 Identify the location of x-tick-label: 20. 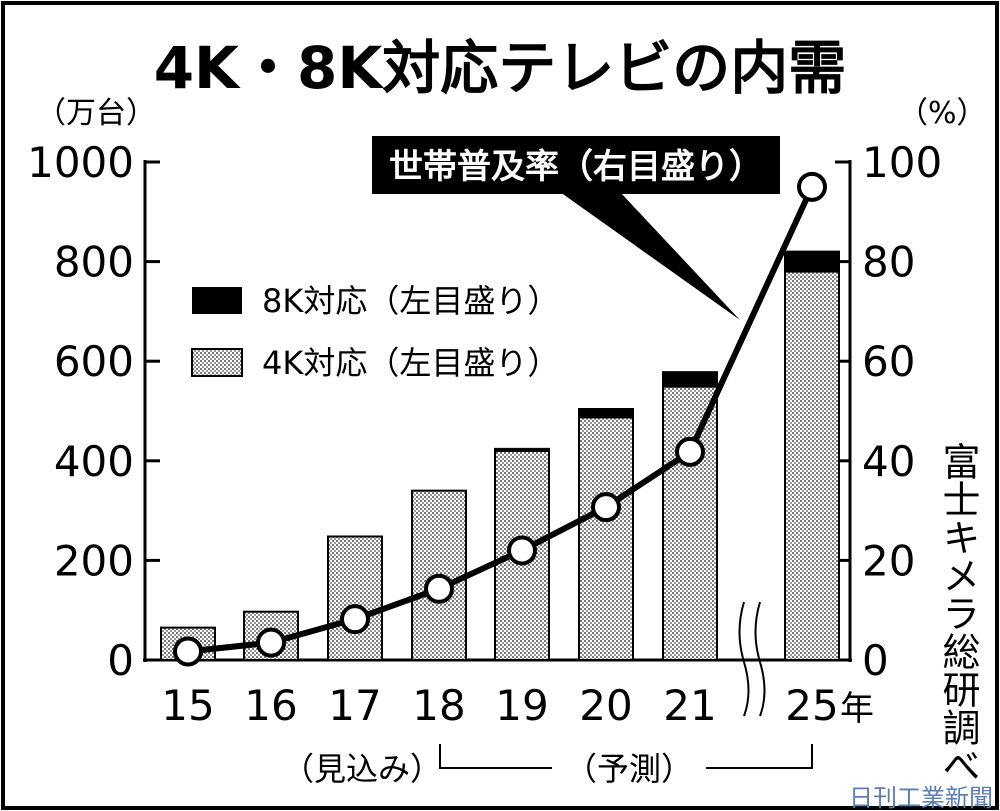
(605, 705).